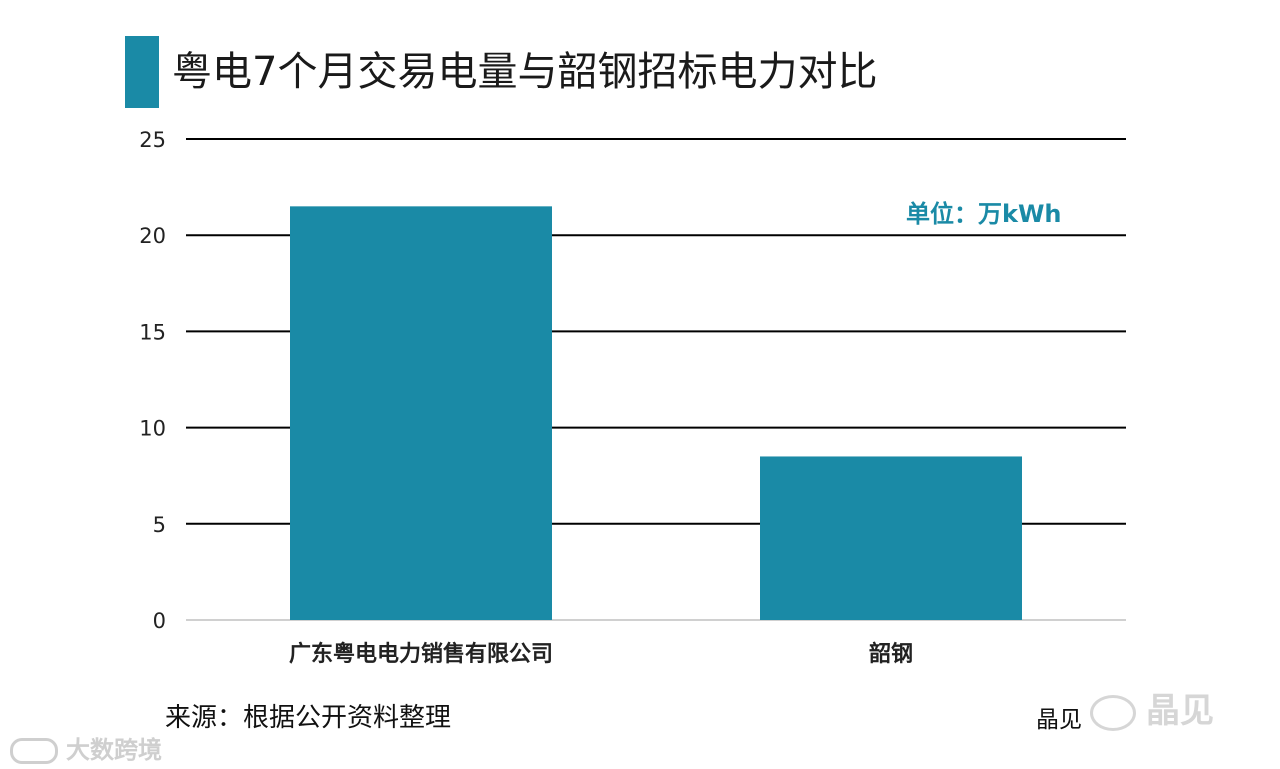 Image resolution: width=1280 pixels, height=769 pixels. Describe the element at coordinates (152, 236) in the screenshot. I see `y-tick-label: 20` at that location.